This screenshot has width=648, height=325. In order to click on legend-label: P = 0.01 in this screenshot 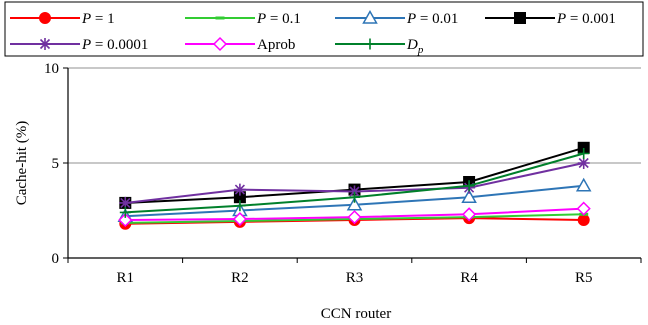, I will do `click(432, 19)`.